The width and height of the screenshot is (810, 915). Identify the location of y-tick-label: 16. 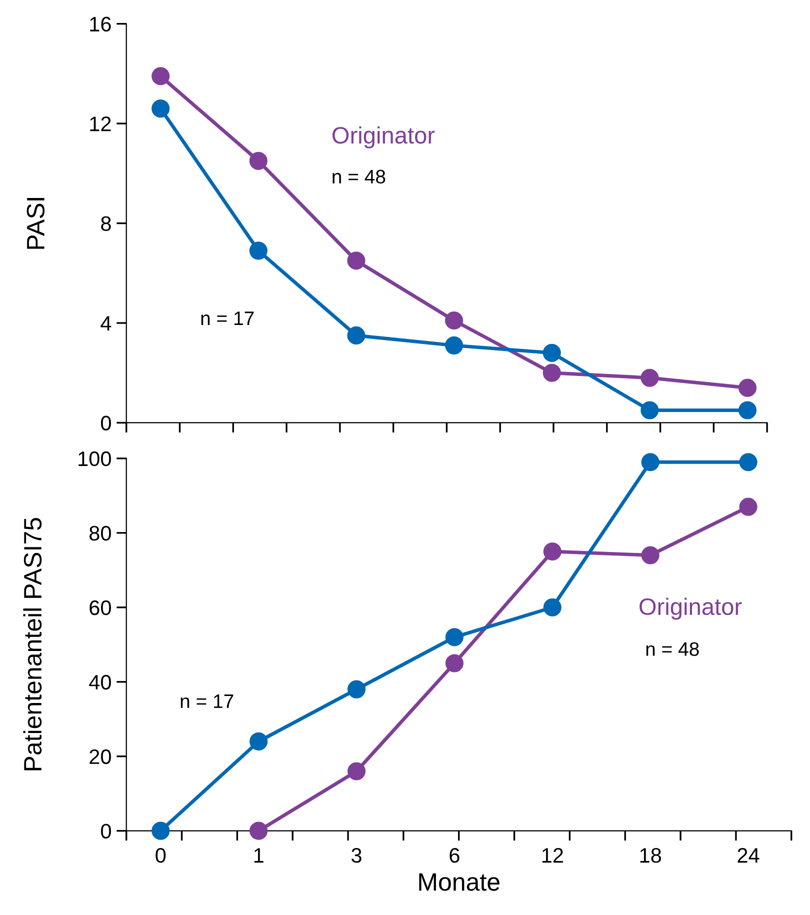
(100, 24).